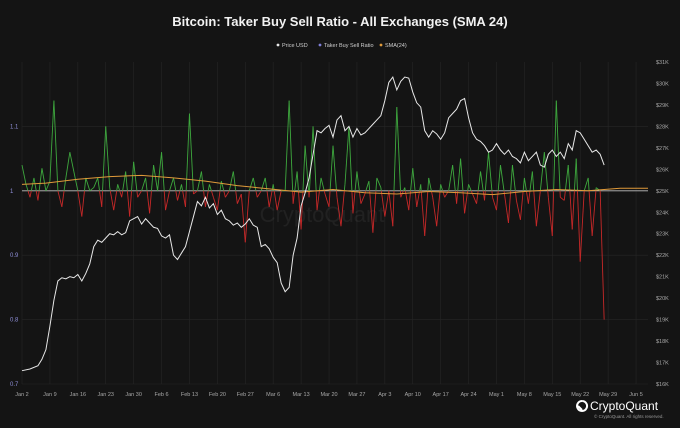 The image size is (680, 428). What do you see at coordinates (105, 395) in the screenshot?
I see `x-tick-label: Jan 23` at bounding box center [105, 395].